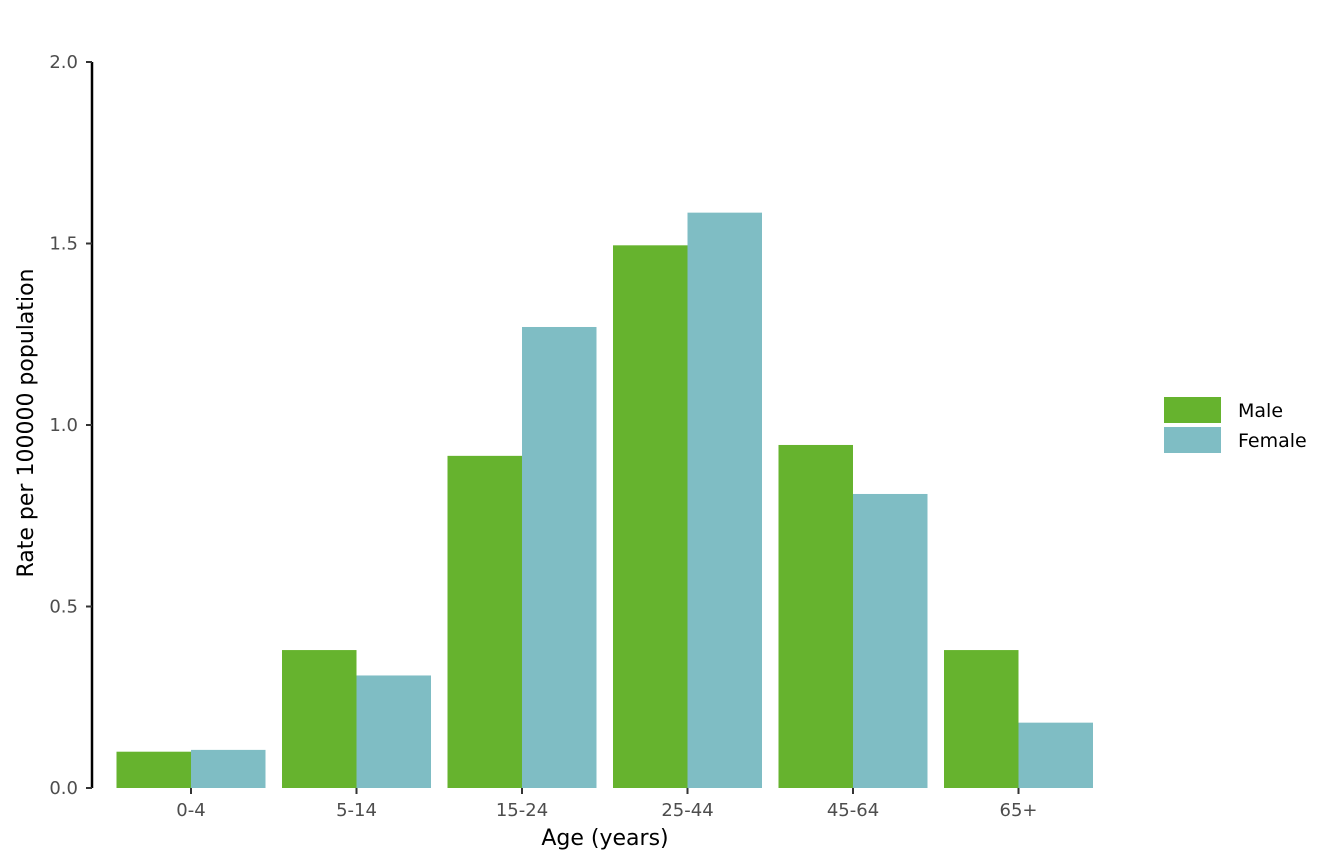  What do you see at coordinates (26, 422) in the screenshot?
I see `y-axis-title: Rate per 100000 population` at bounding box center [26, 422].